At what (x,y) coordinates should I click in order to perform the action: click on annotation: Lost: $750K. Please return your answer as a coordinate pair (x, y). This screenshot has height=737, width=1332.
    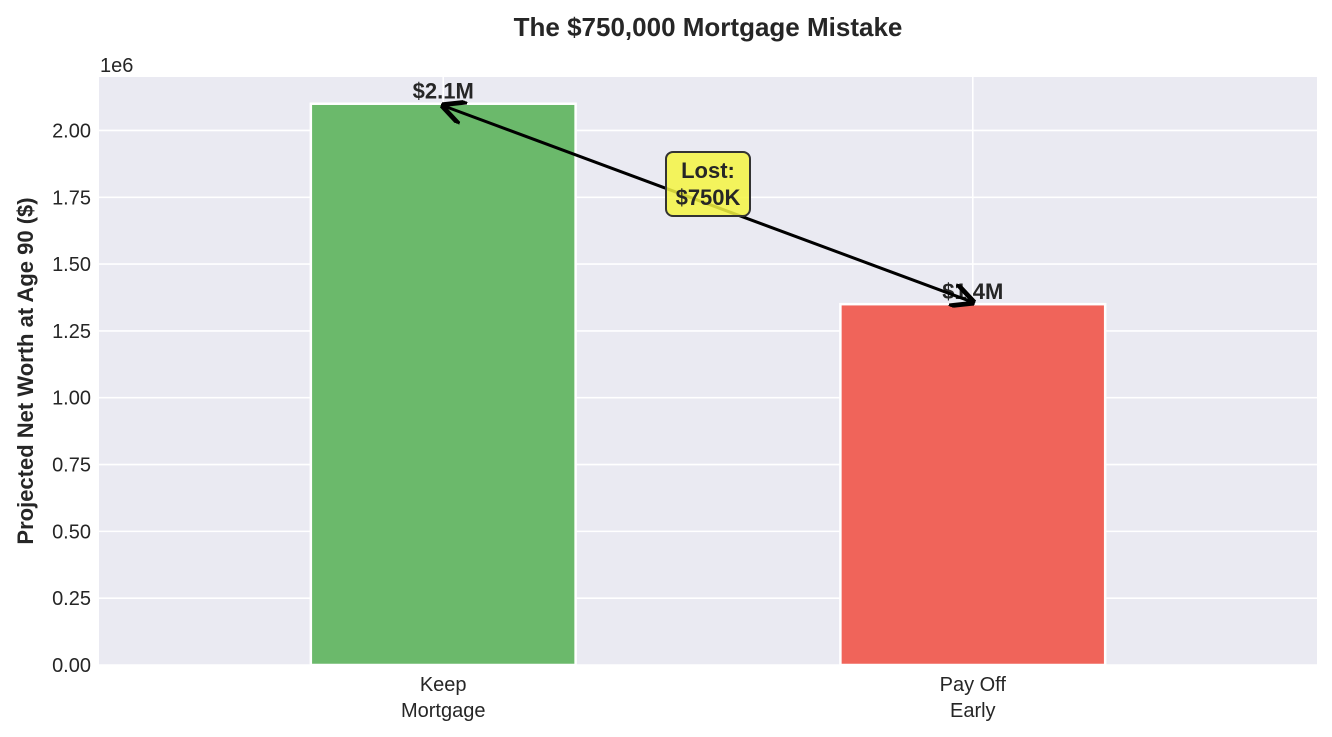
    Looking at the image, I should click on (708, 204).